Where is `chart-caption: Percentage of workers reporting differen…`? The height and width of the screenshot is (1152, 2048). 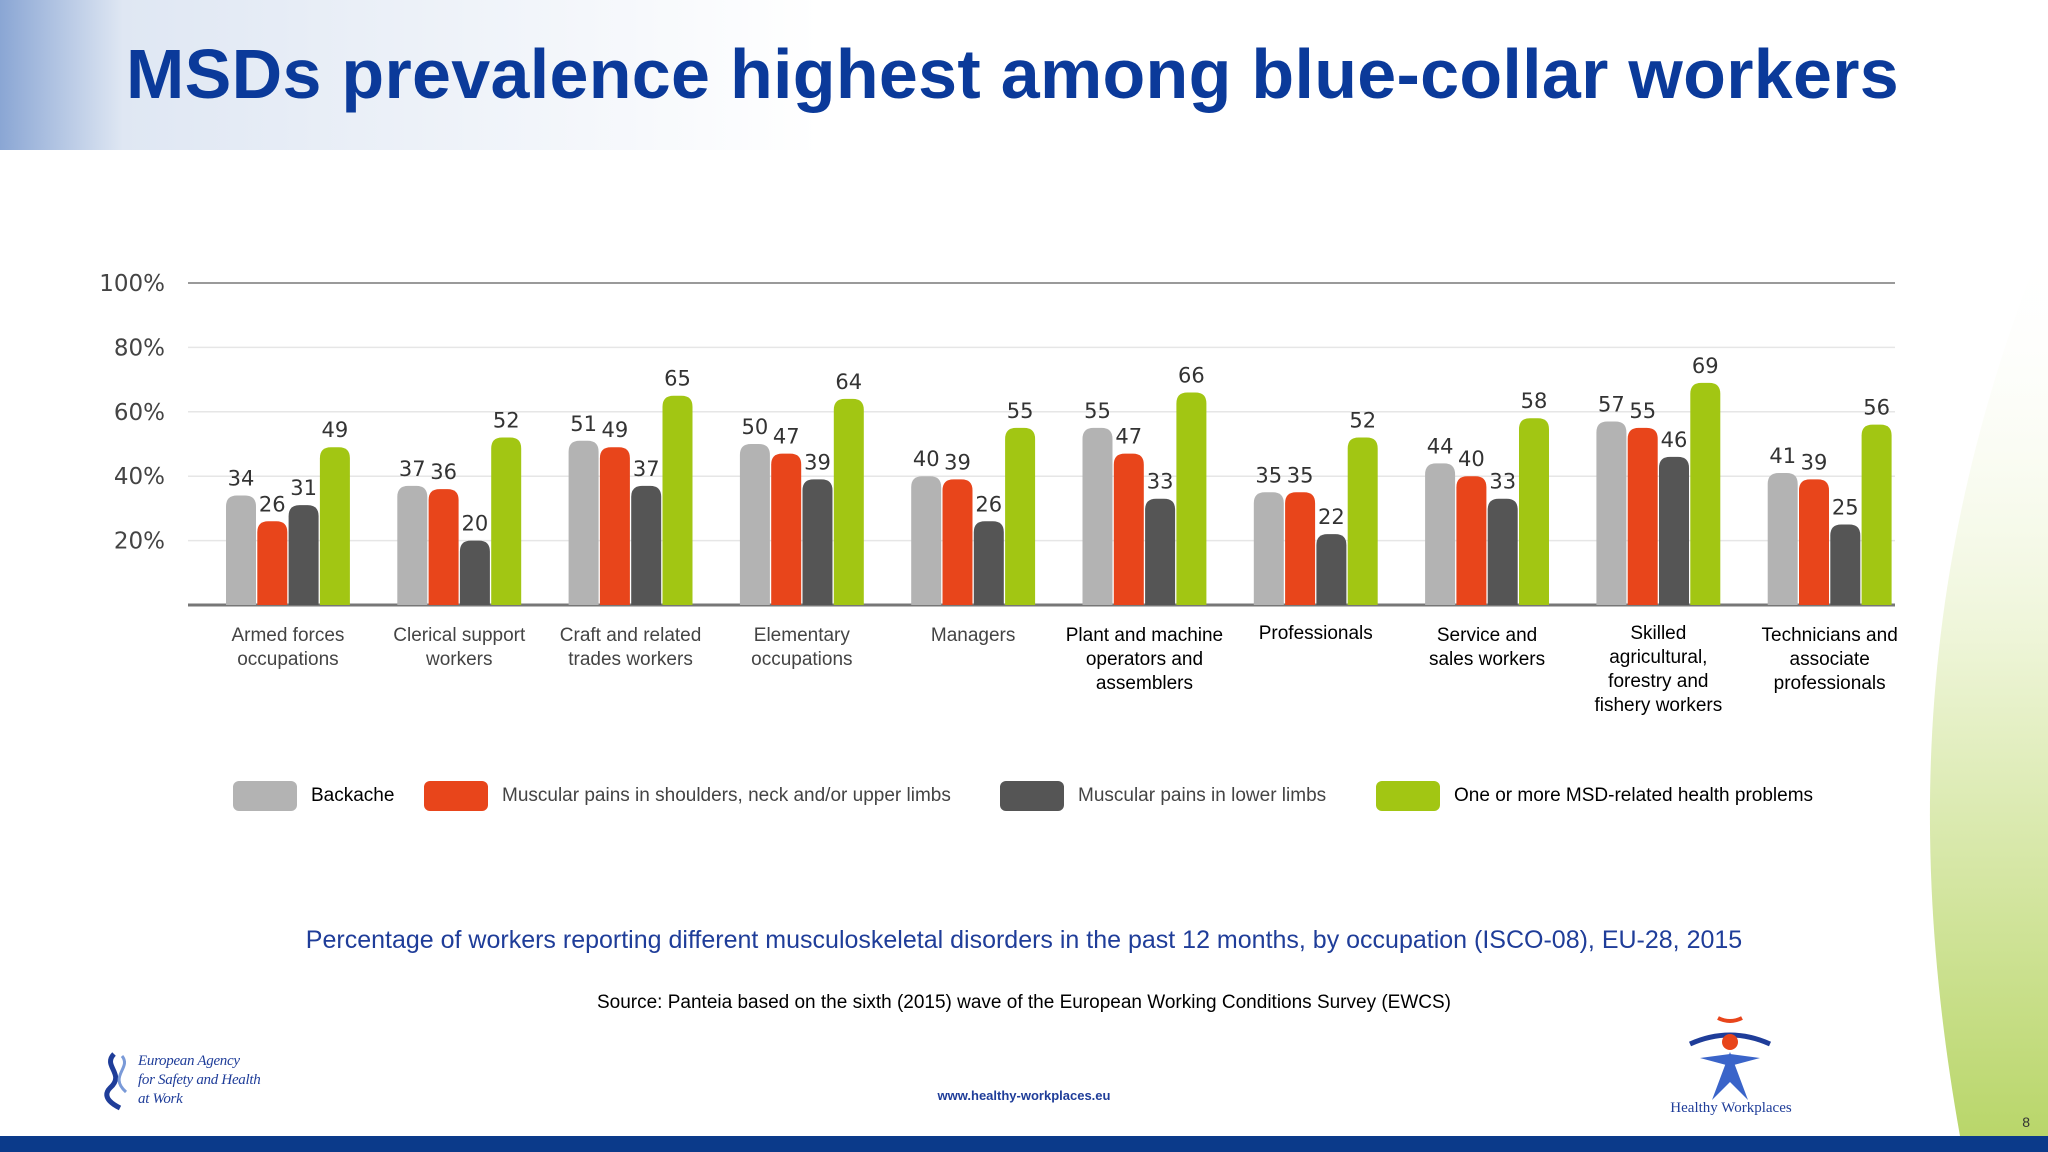
chart-caption: Percentage of workers reporting differen… is located at coordinates (1024, 940).